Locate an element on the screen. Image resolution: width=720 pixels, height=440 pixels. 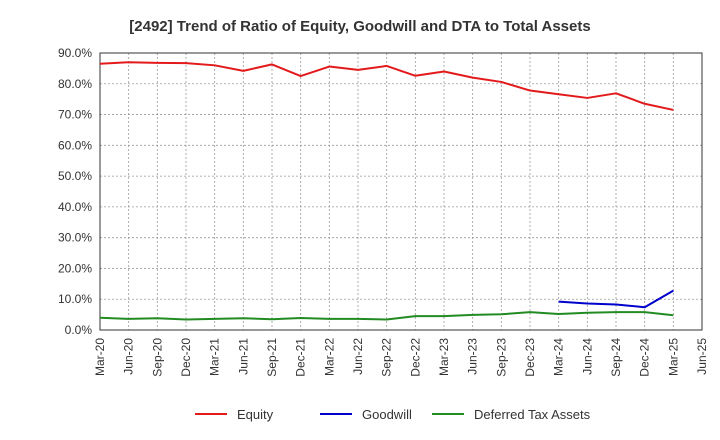
y-tick-label: 30.0% is located at coordinates (75, 238).